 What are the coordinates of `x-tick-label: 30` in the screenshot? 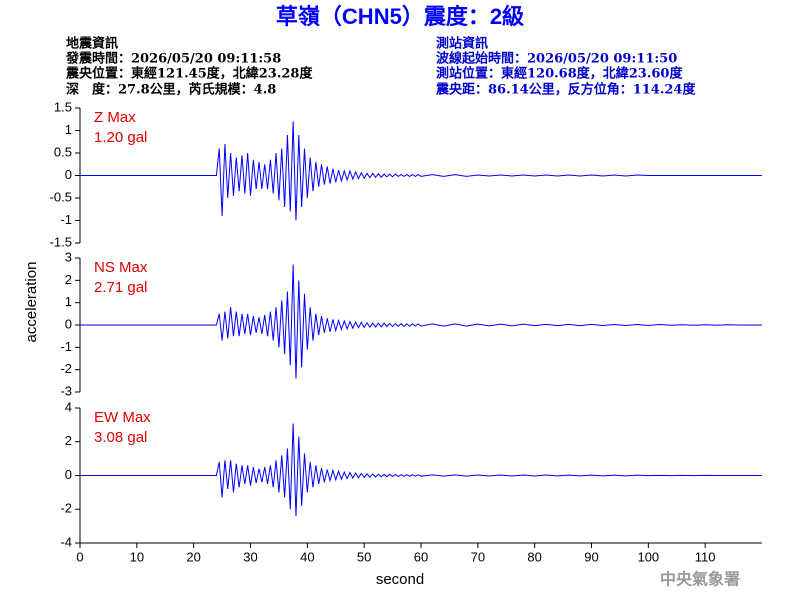 It's located at (250, 556).